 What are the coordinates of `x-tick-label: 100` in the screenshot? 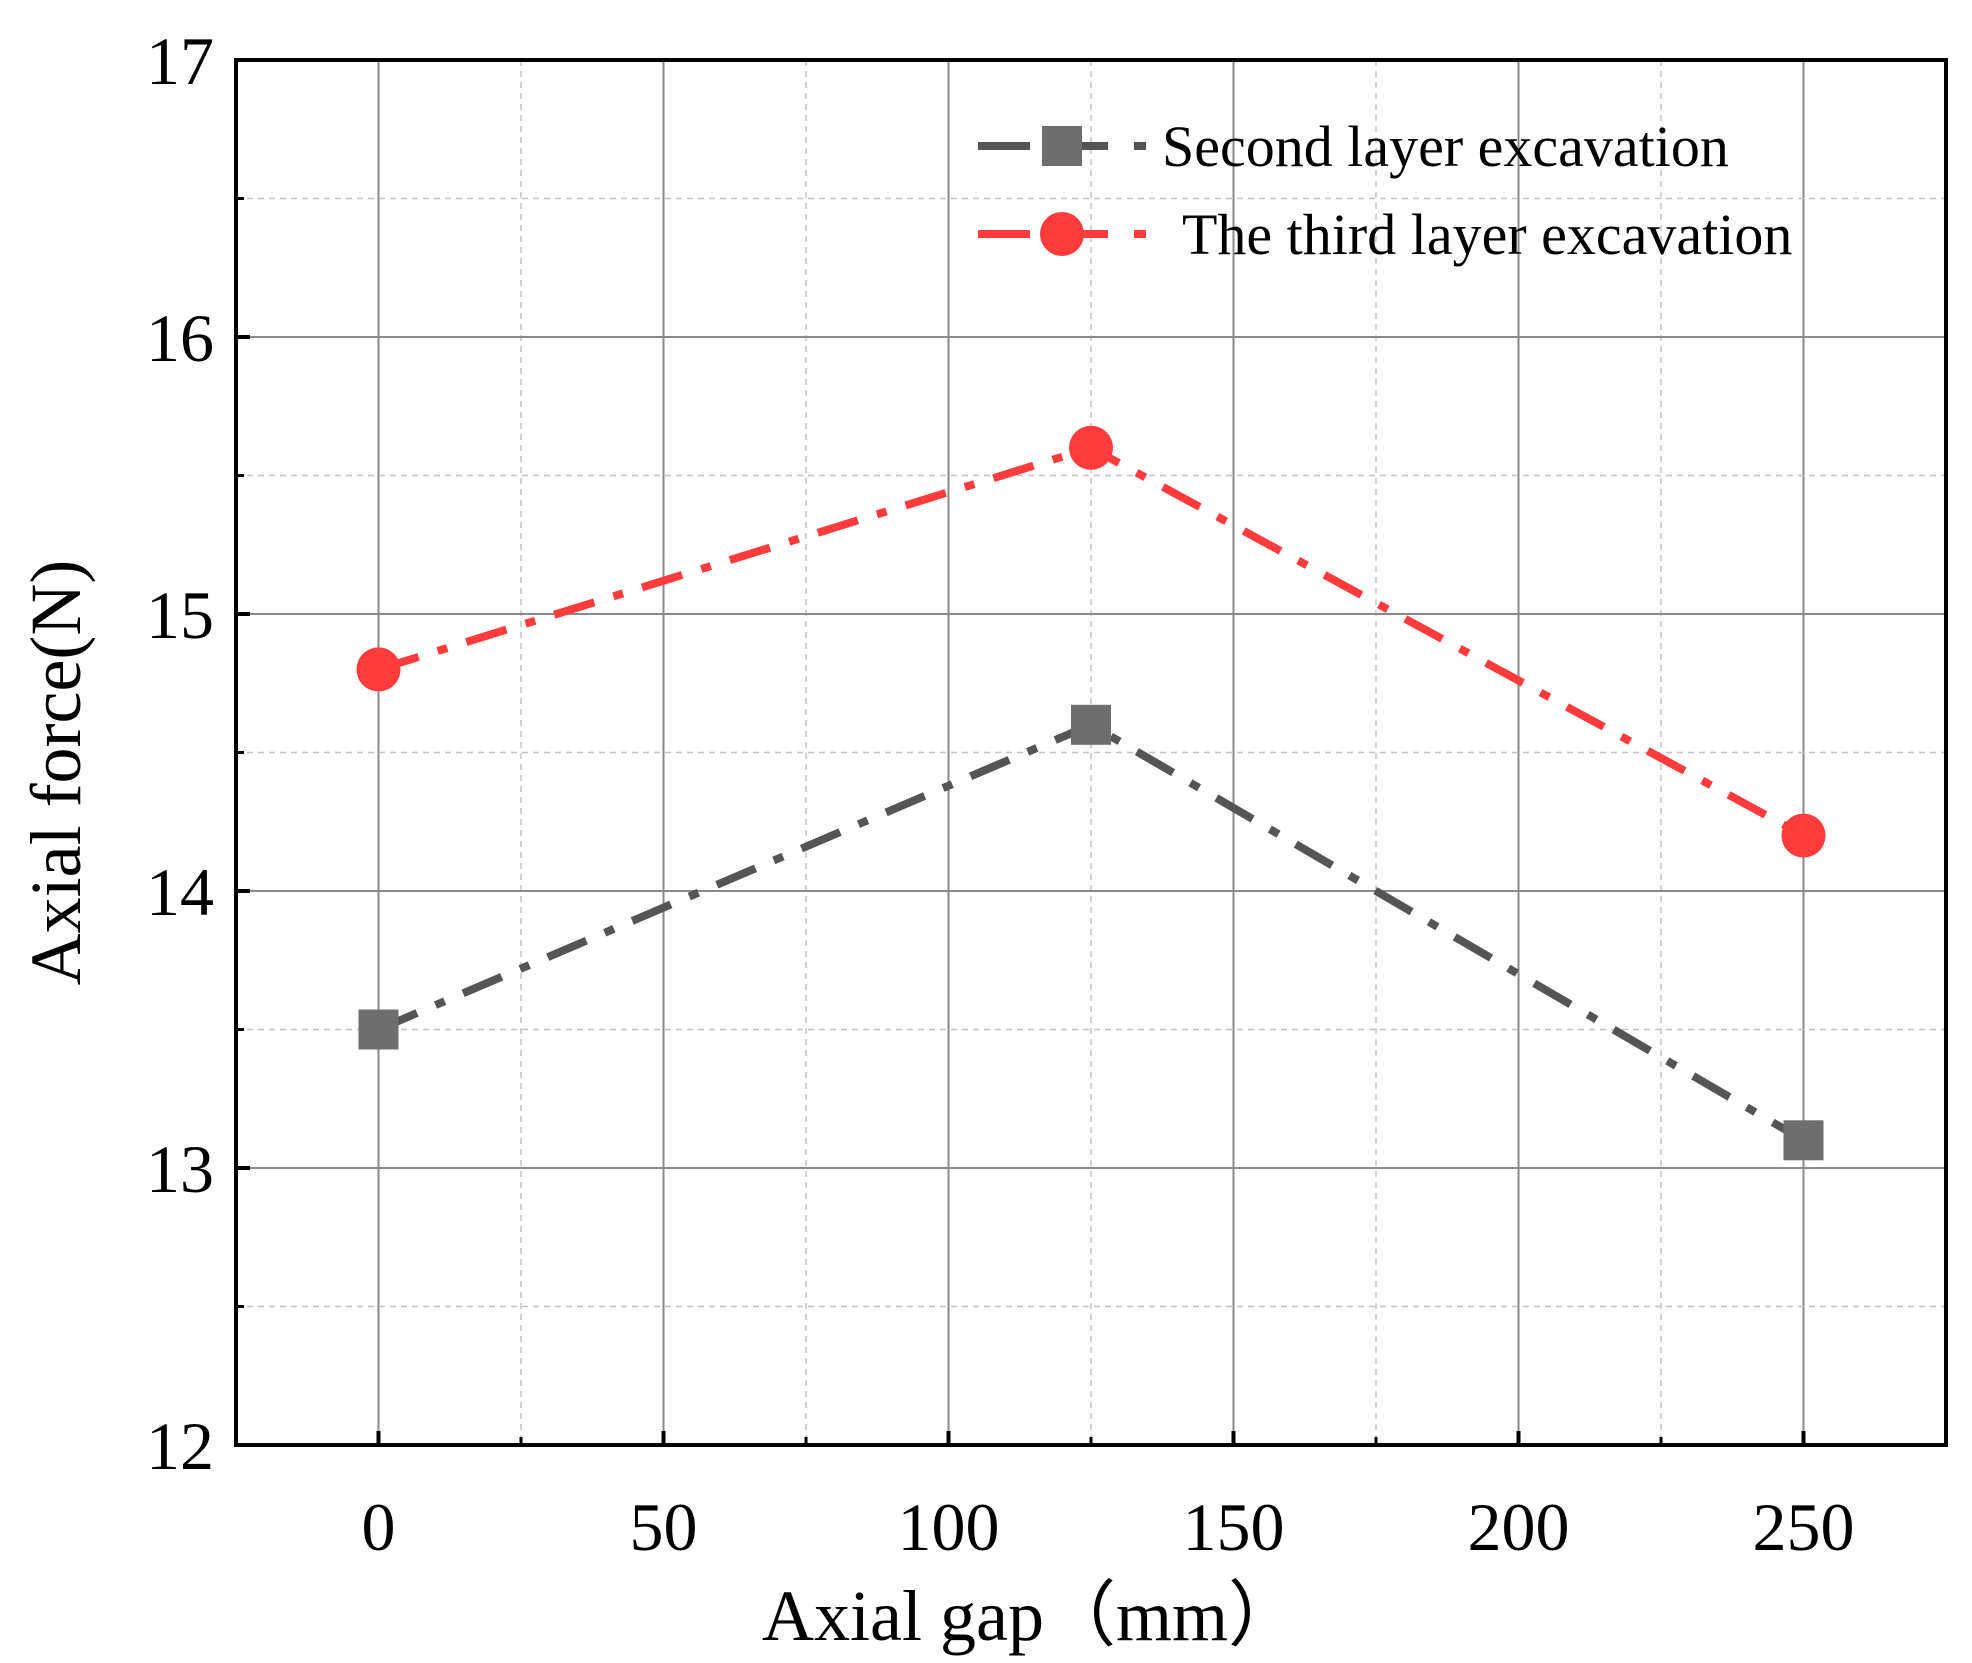 It's located at (949, 1527).